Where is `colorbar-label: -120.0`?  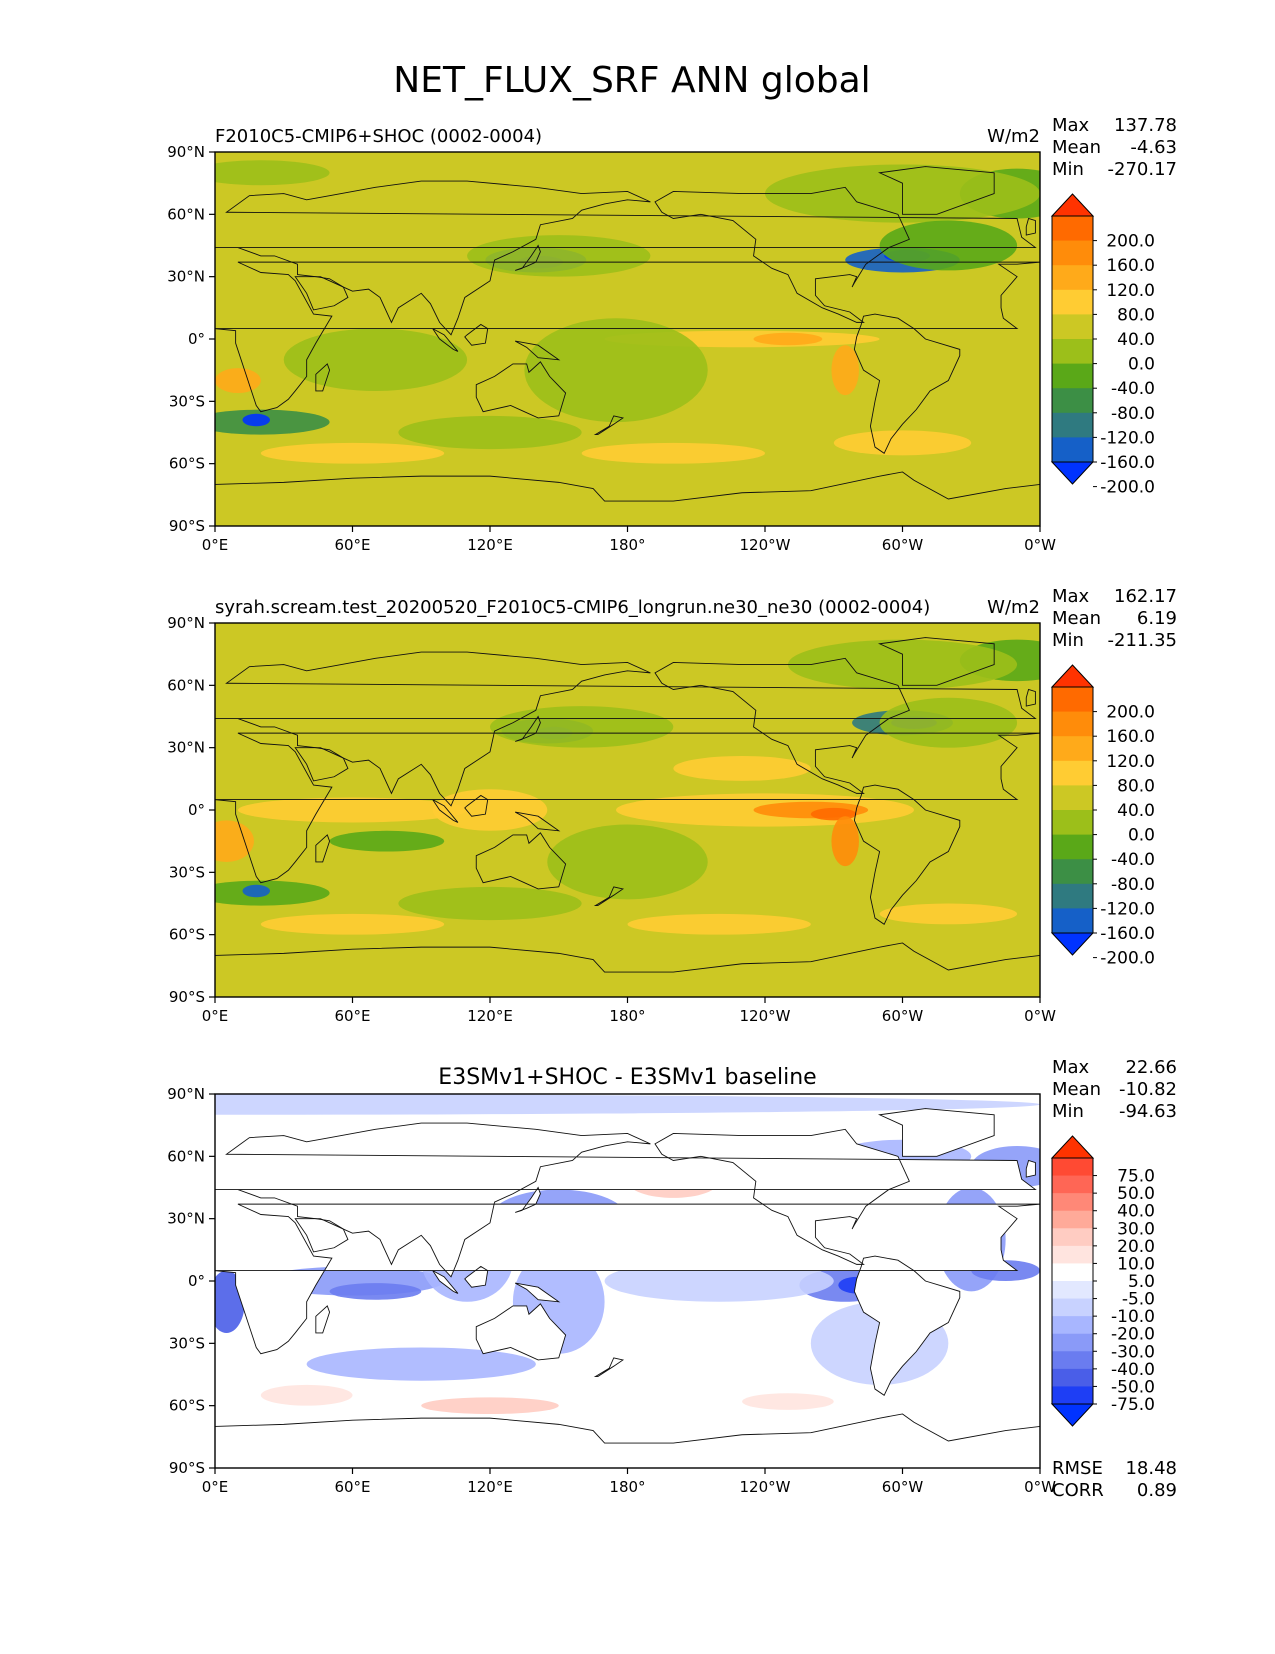
colorbar-label: -120.0 is located at coordinates (1127, 909).